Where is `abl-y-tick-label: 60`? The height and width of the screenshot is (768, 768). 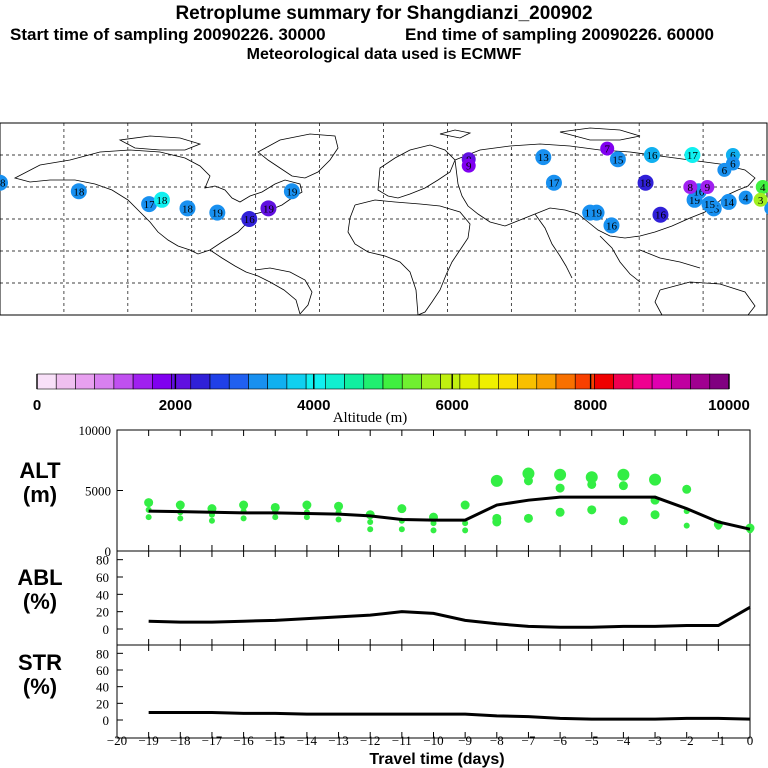 abl-y-tick-label: 60 is located at coordinates (102, 577).